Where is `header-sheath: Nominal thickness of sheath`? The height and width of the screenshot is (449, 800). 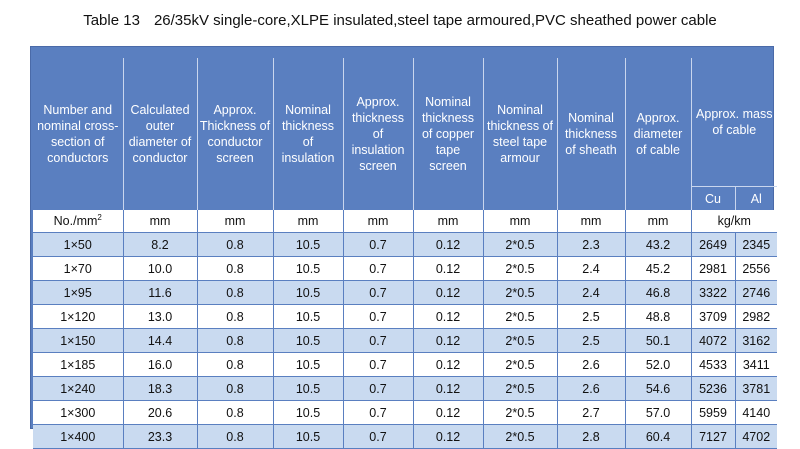
header-sheath: Nominal thickness of sheath is located at coordinates (591, 134).